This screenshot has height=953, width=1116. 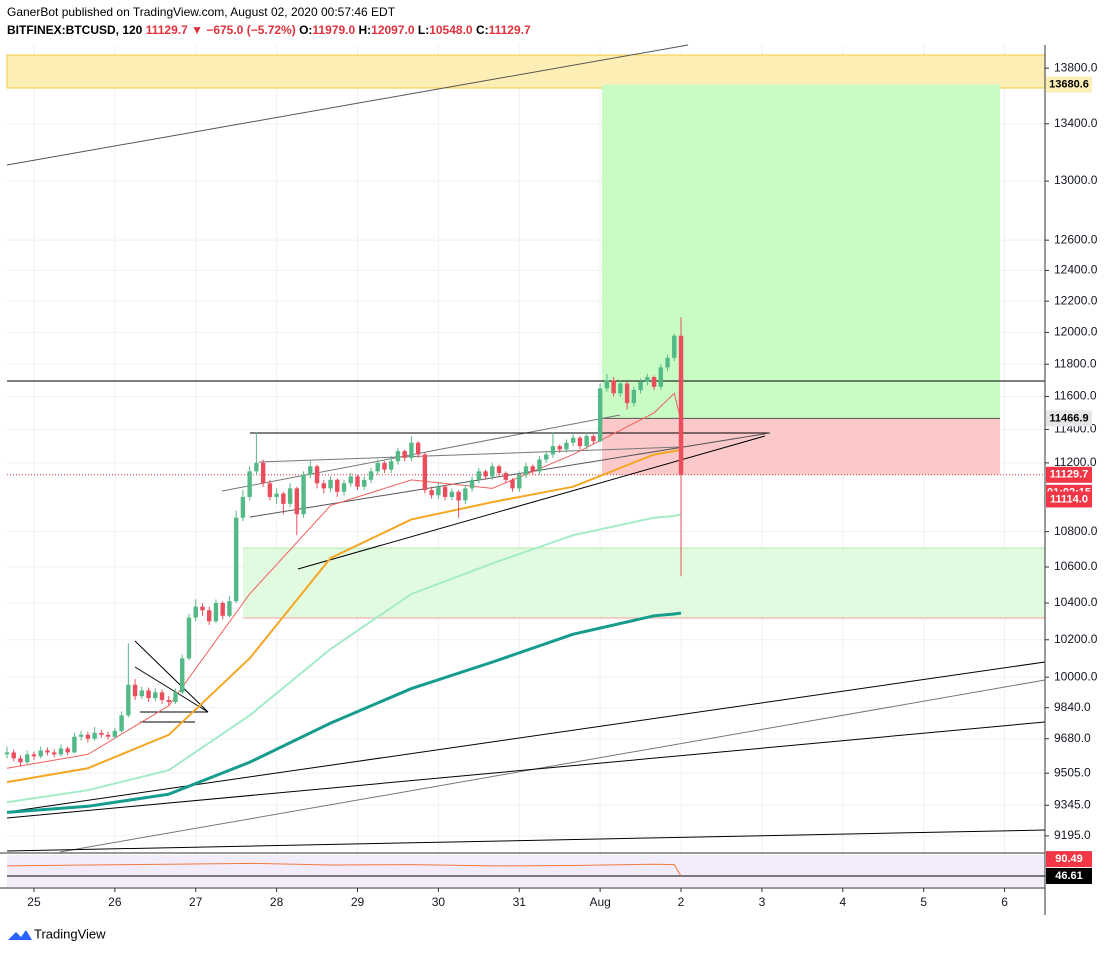 What do you see at coordinates (1072, 804) in the screenshot?
I see `y-tick-label: 9345.0` at bounding box center [1072, 804].